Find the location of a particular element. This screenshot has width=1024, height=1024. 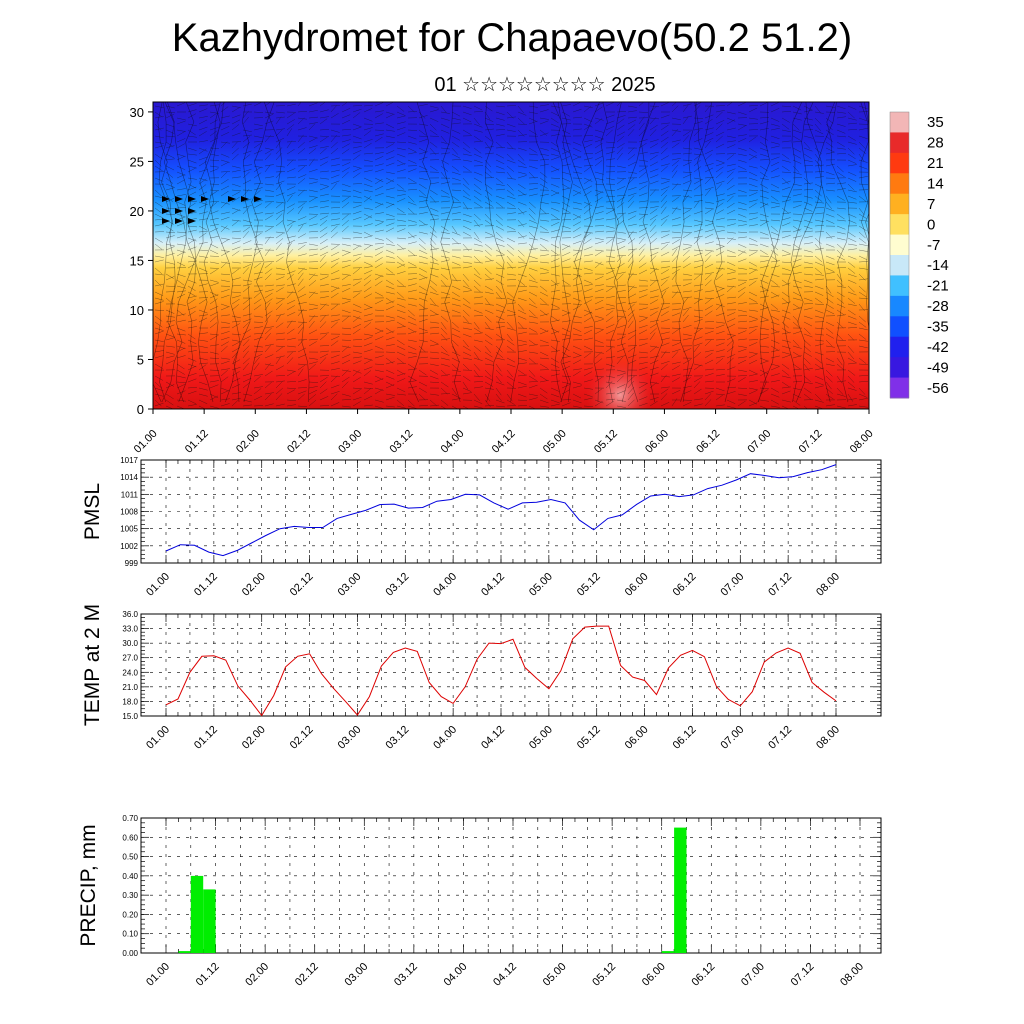

panel-minor-ticks is located at coordinates (511, 665).